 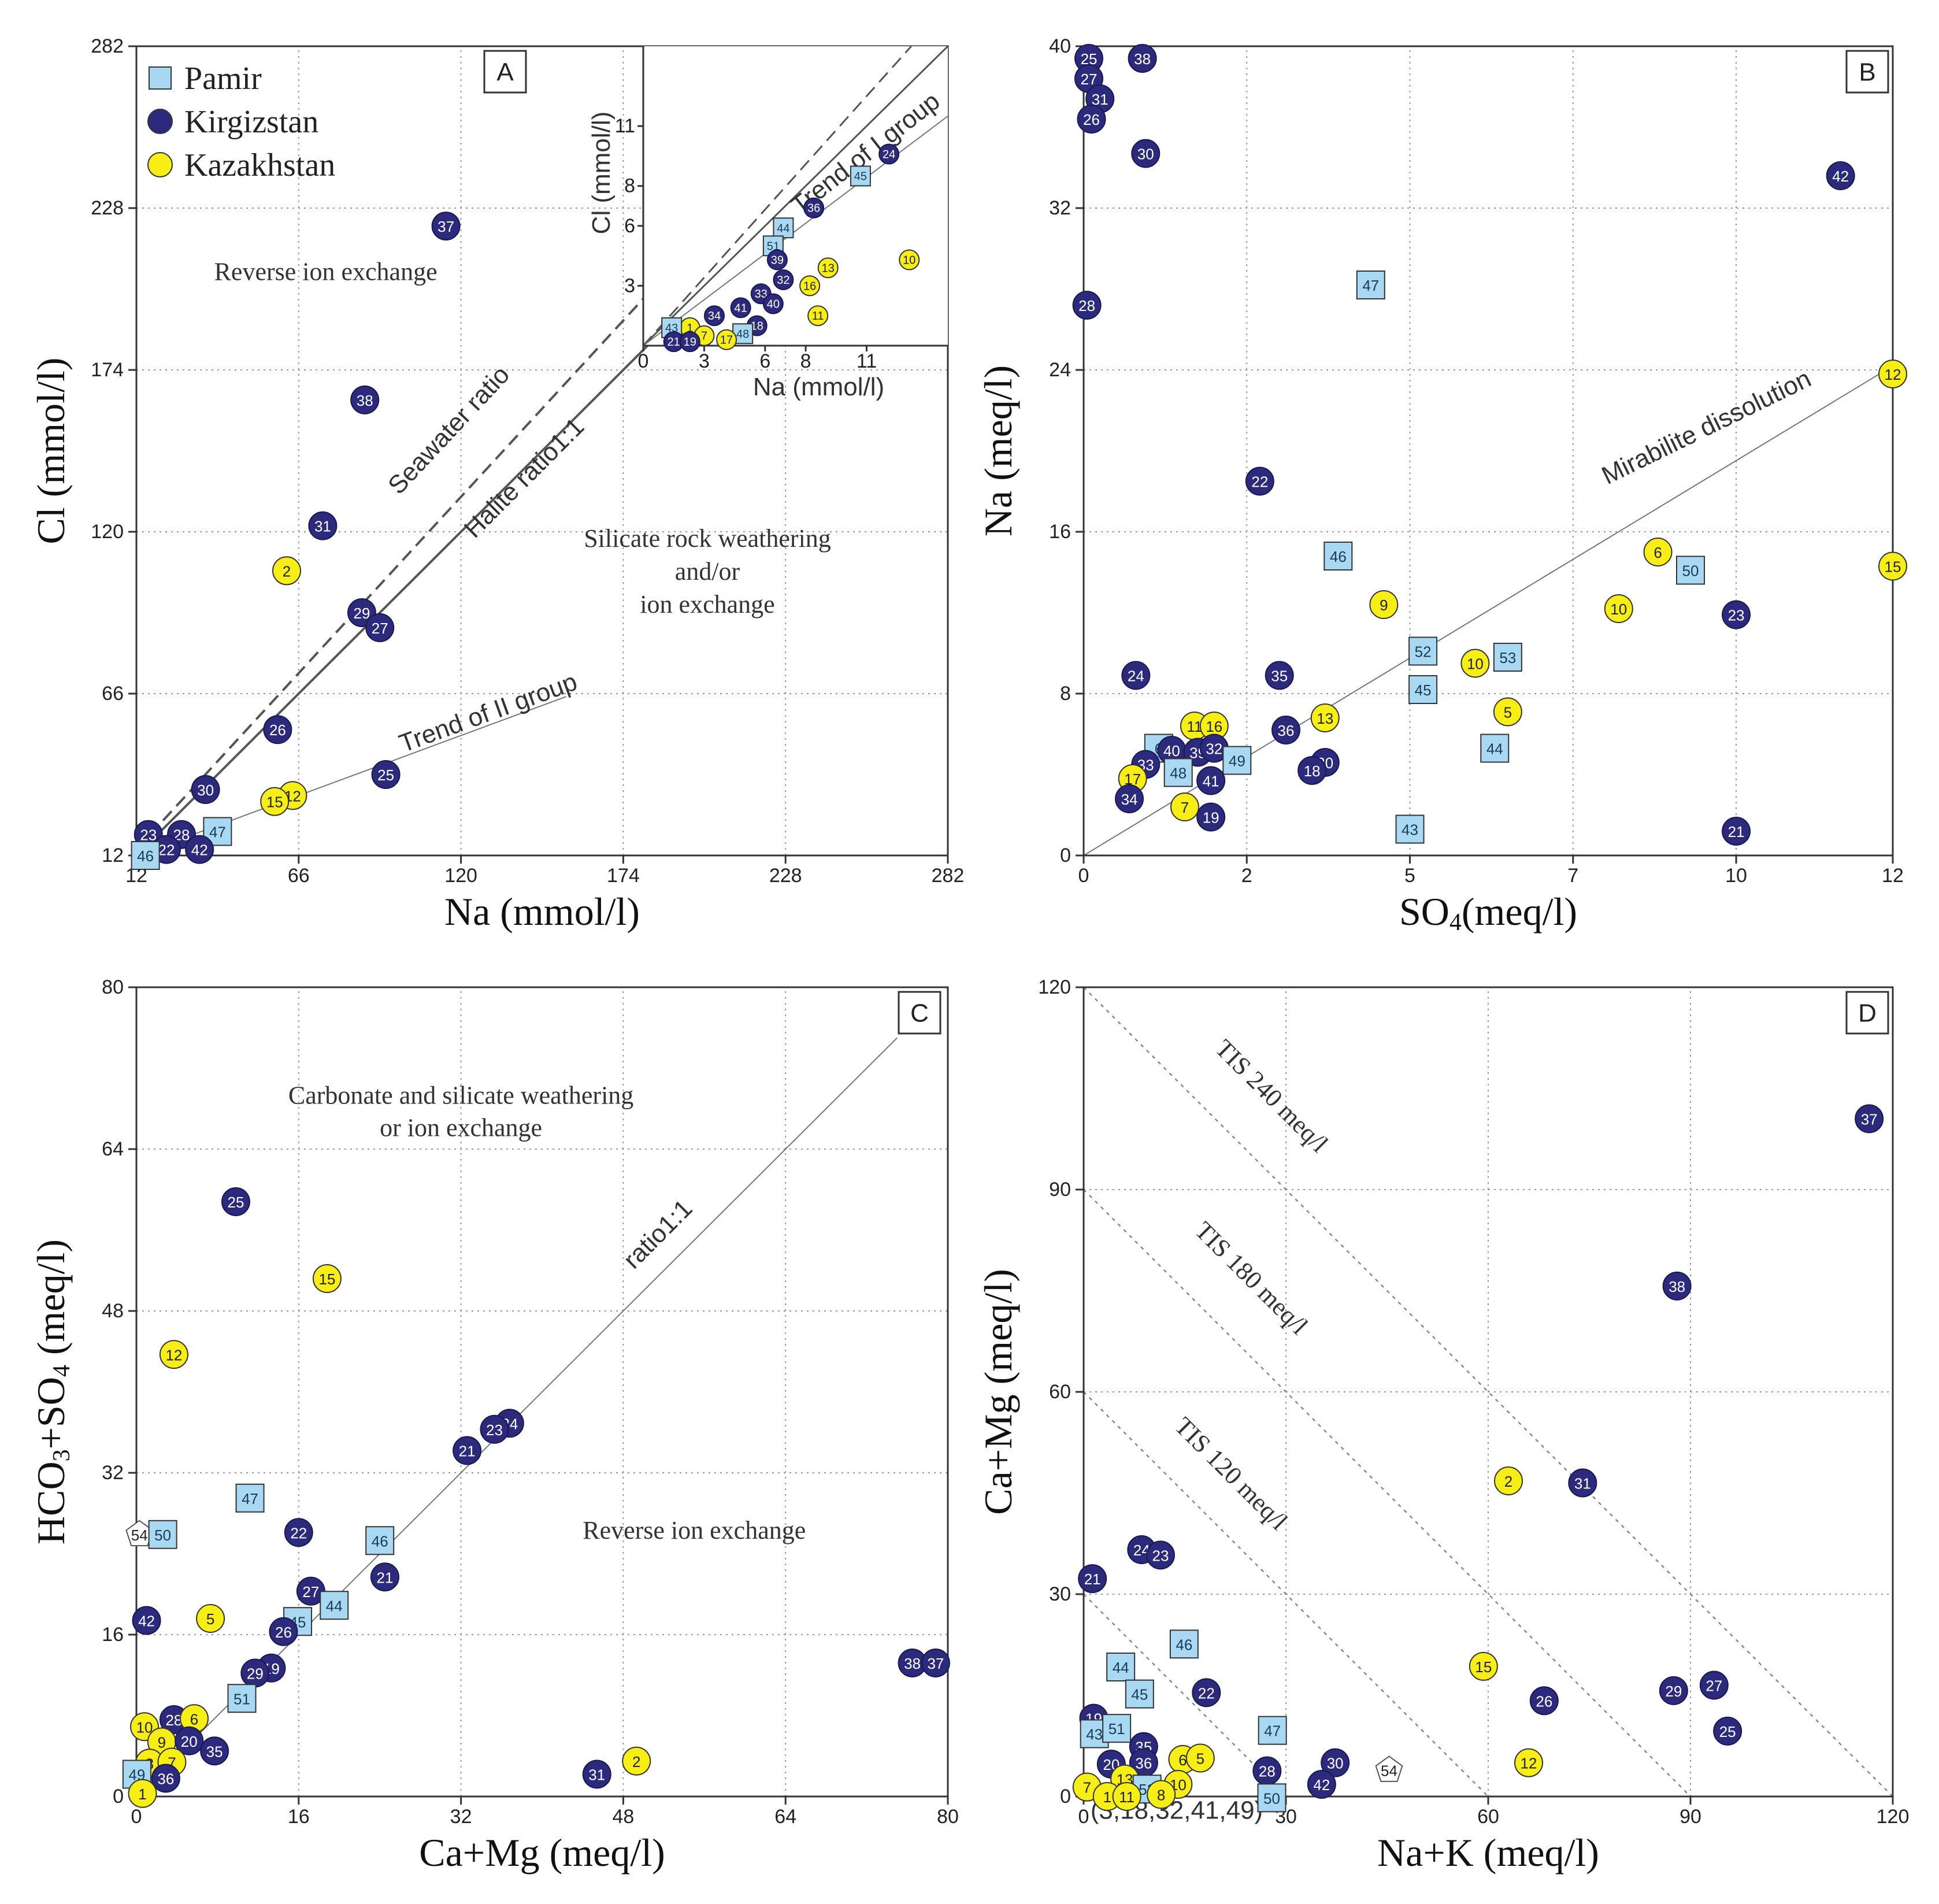 I want to click on point-kirgizstan-35: 35, so click(x=214, y=1751).